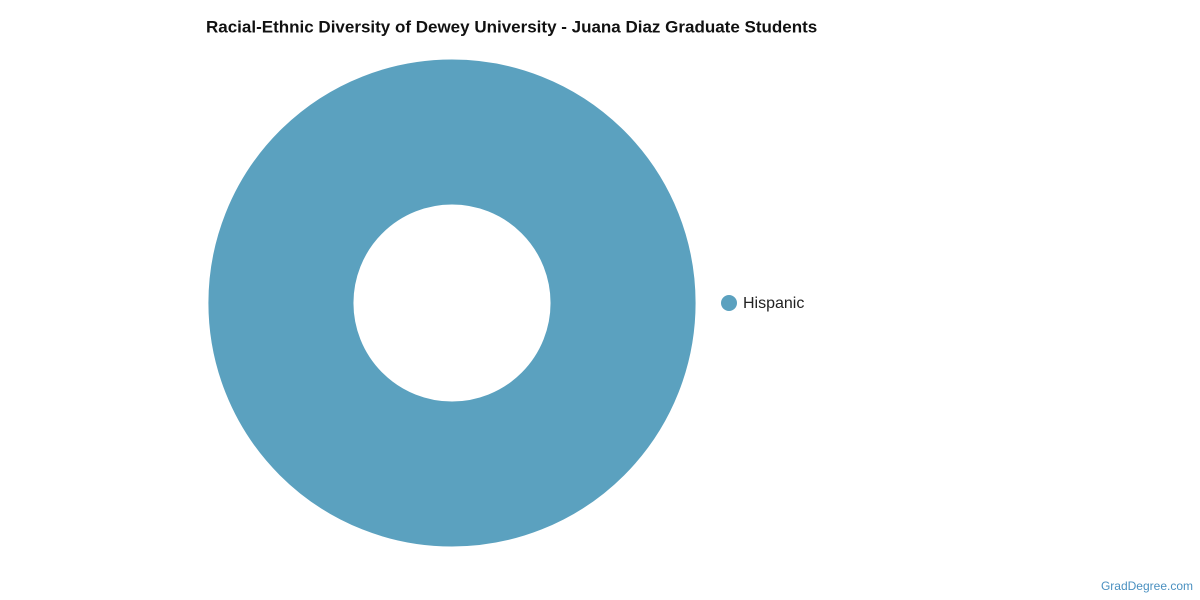 This screenshot has width=1200, height=600. What do you see at coordinates (773, 303) in the screenshot?
I see `legend-label: Hispanic` at bounding box center [773, 303].